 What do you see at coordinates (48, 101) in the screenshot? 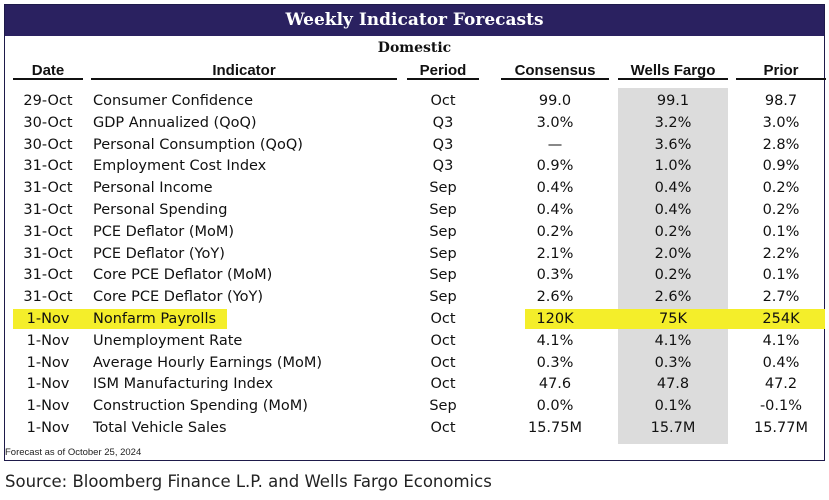
I see `row-date: 29-Oct` at bounding box center [48, 101].